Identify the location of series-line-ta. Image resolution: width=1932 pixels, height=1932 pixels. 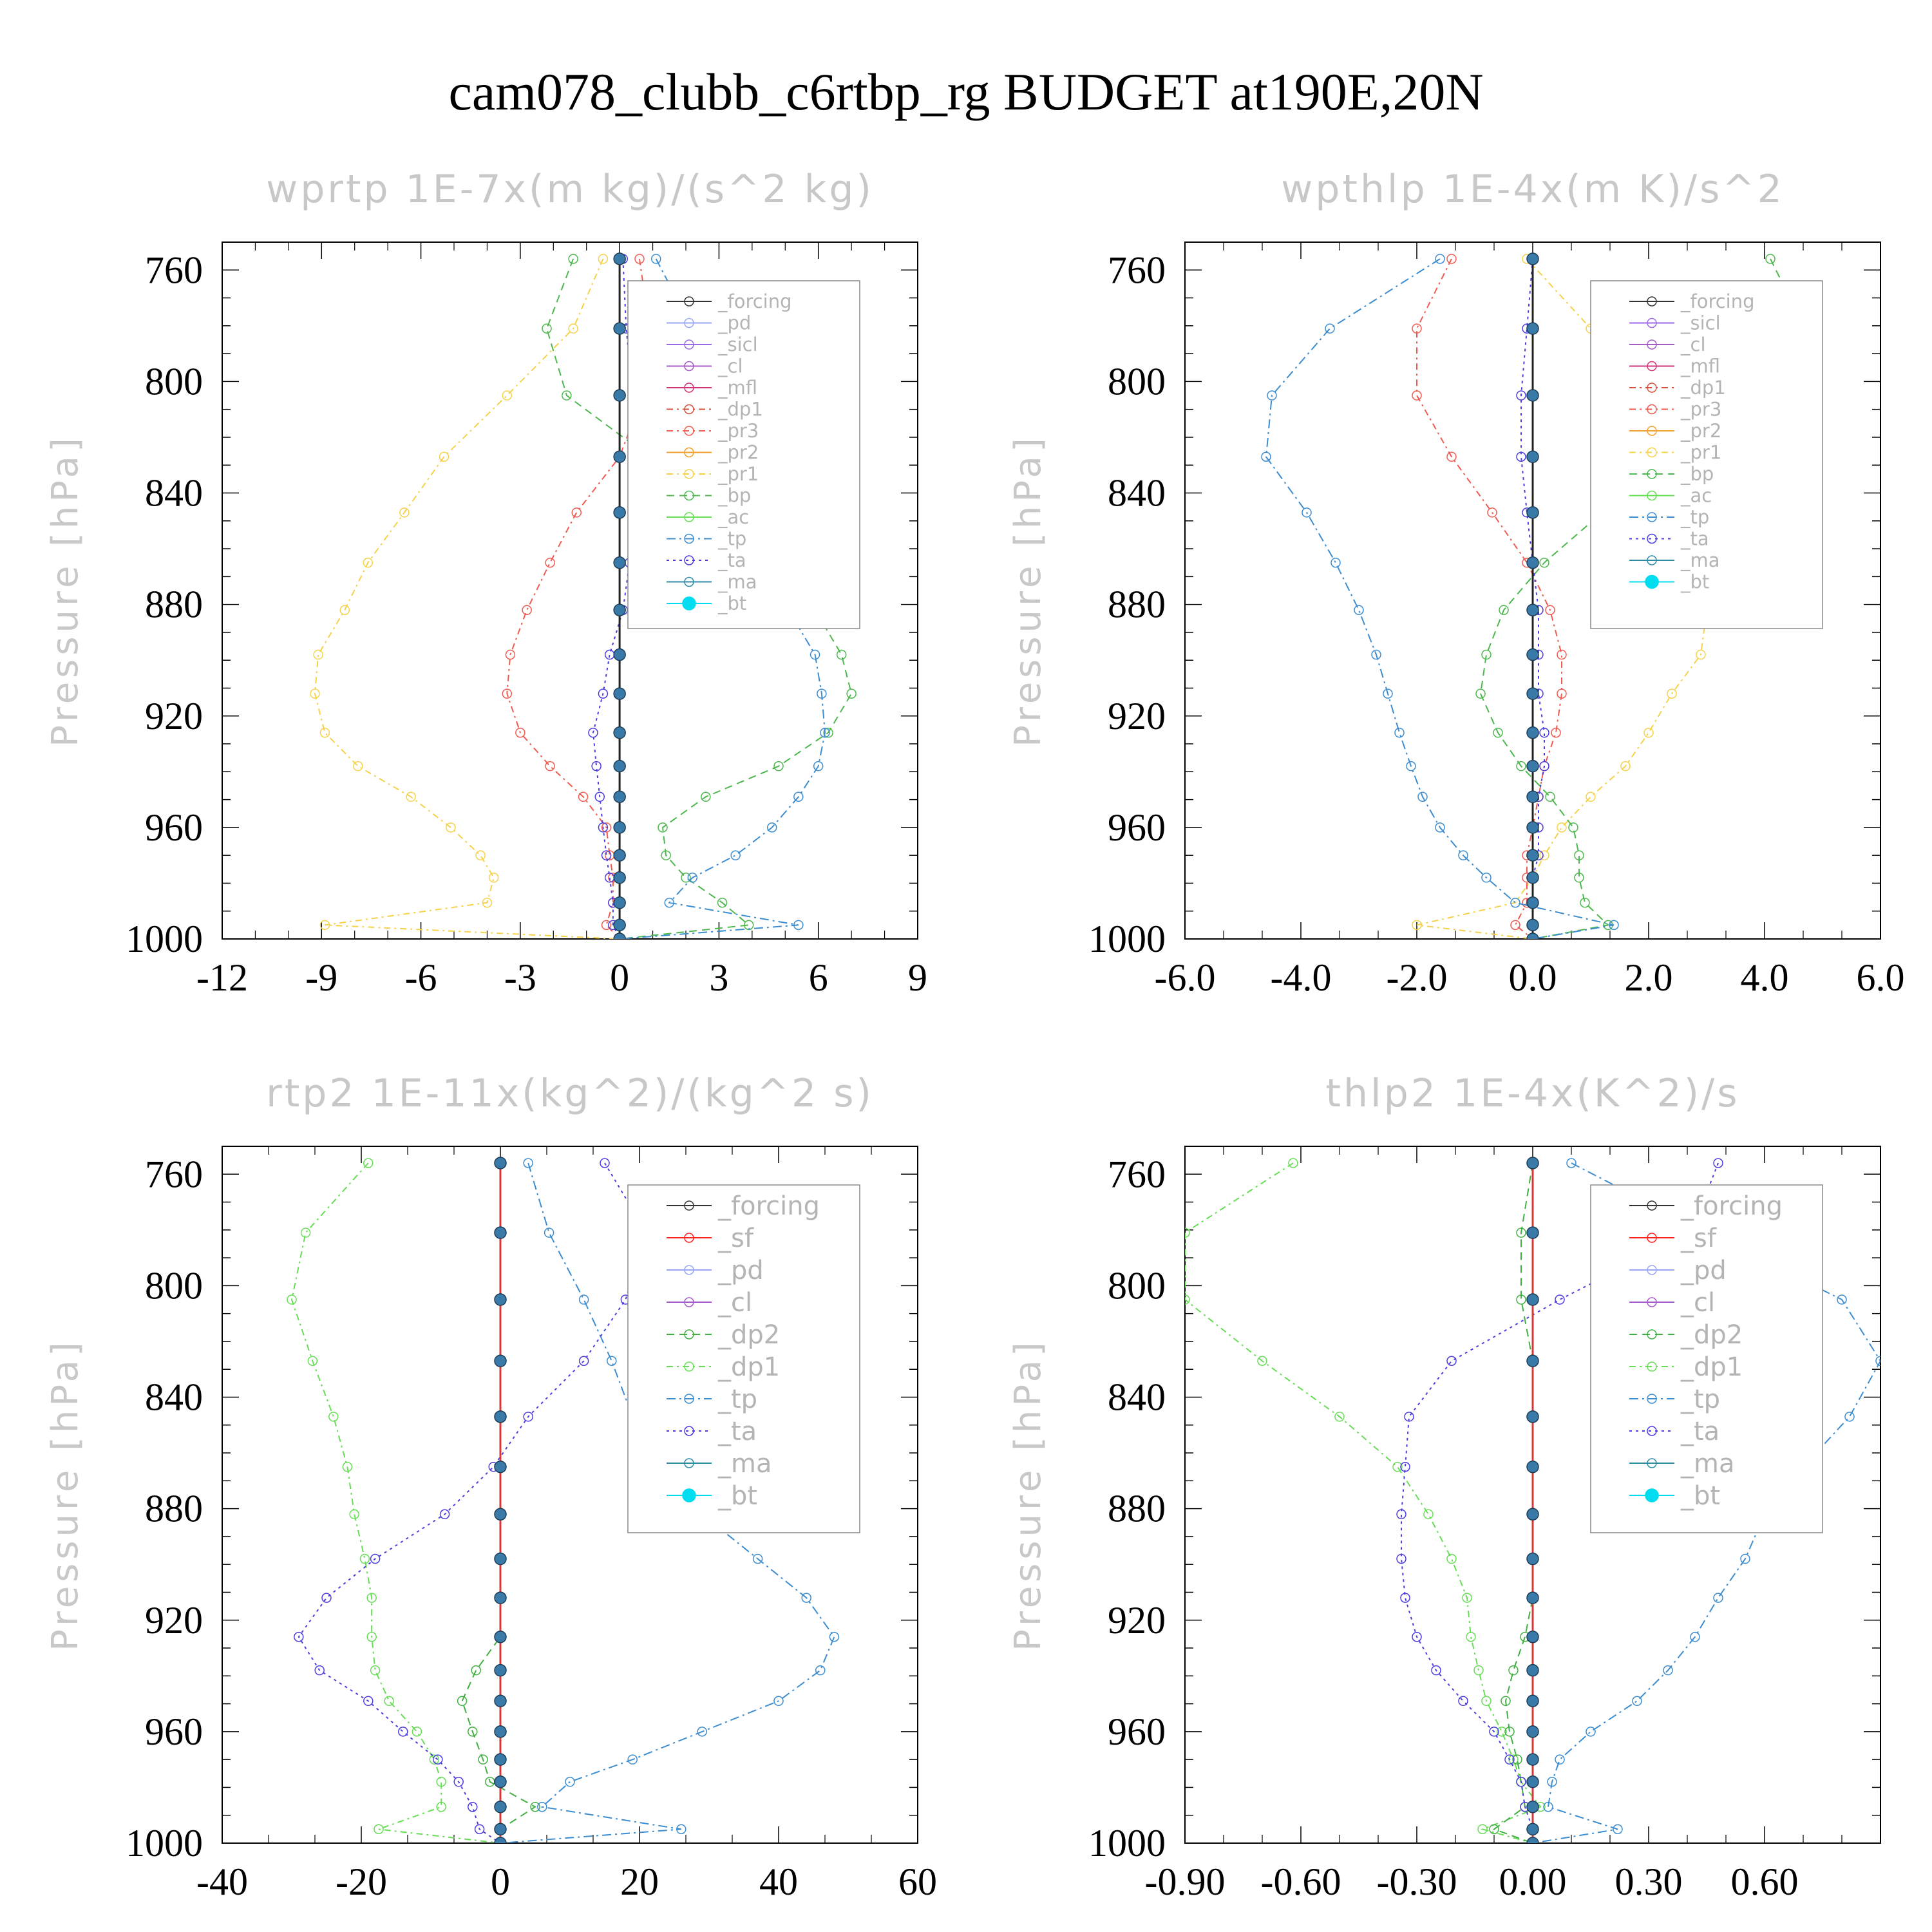
(473, 1502).